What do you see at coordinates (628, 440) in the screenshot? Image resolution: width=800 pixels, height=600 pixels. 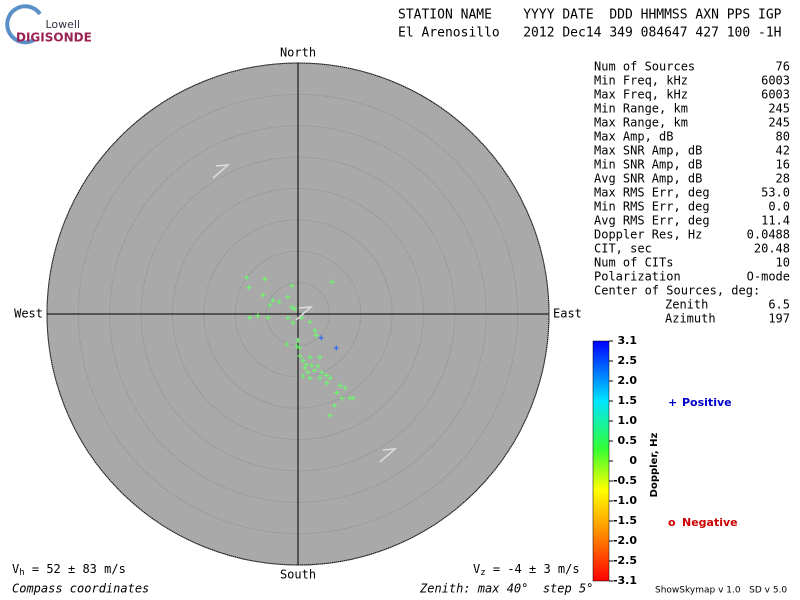 I see `colorbar-tick-label: 0.5` at bounding box center [628, 440].